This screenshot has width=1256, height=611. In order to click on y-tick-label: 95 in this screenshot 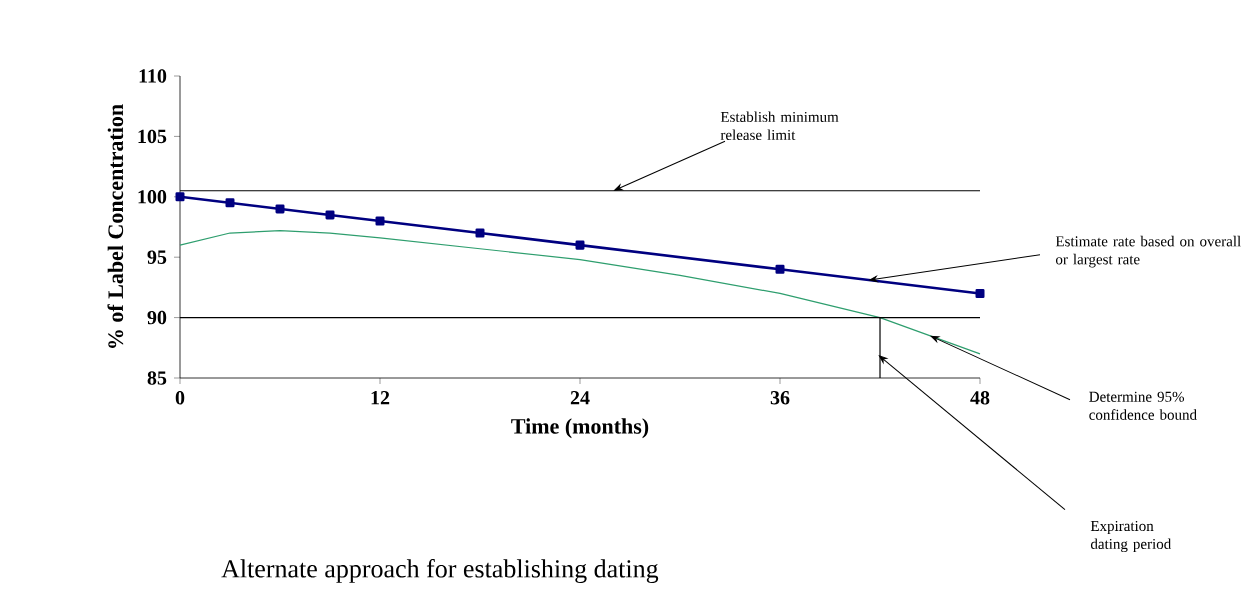, I will do `click(157, 257)`.